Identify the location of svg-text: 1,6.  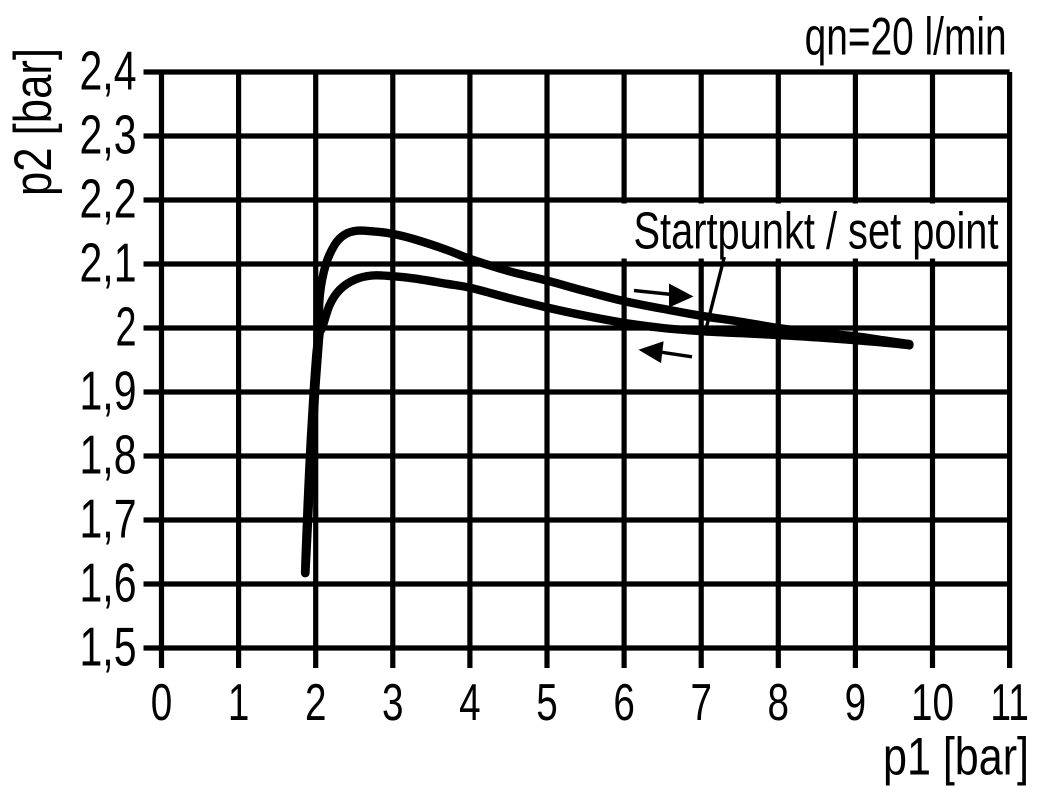
(108, 582).